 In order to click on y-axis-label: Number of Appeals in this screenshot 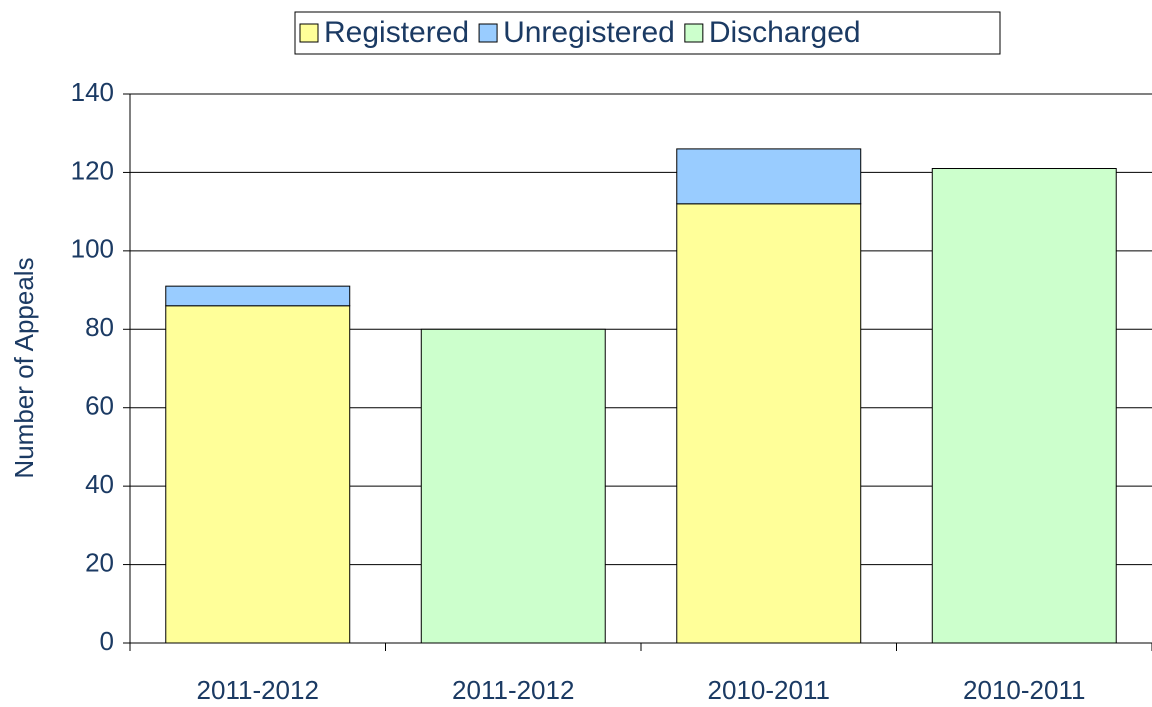, I will do `click(24, 367)`.